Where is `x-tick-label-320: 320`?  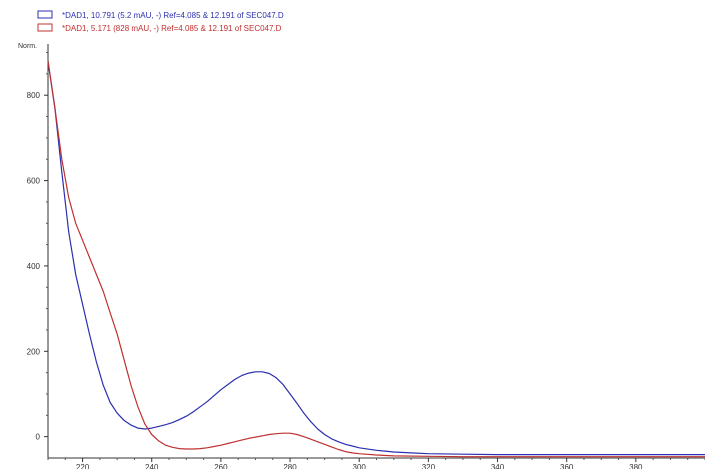
x-tick-label-320: 320 is located at coordinates (429, 466).